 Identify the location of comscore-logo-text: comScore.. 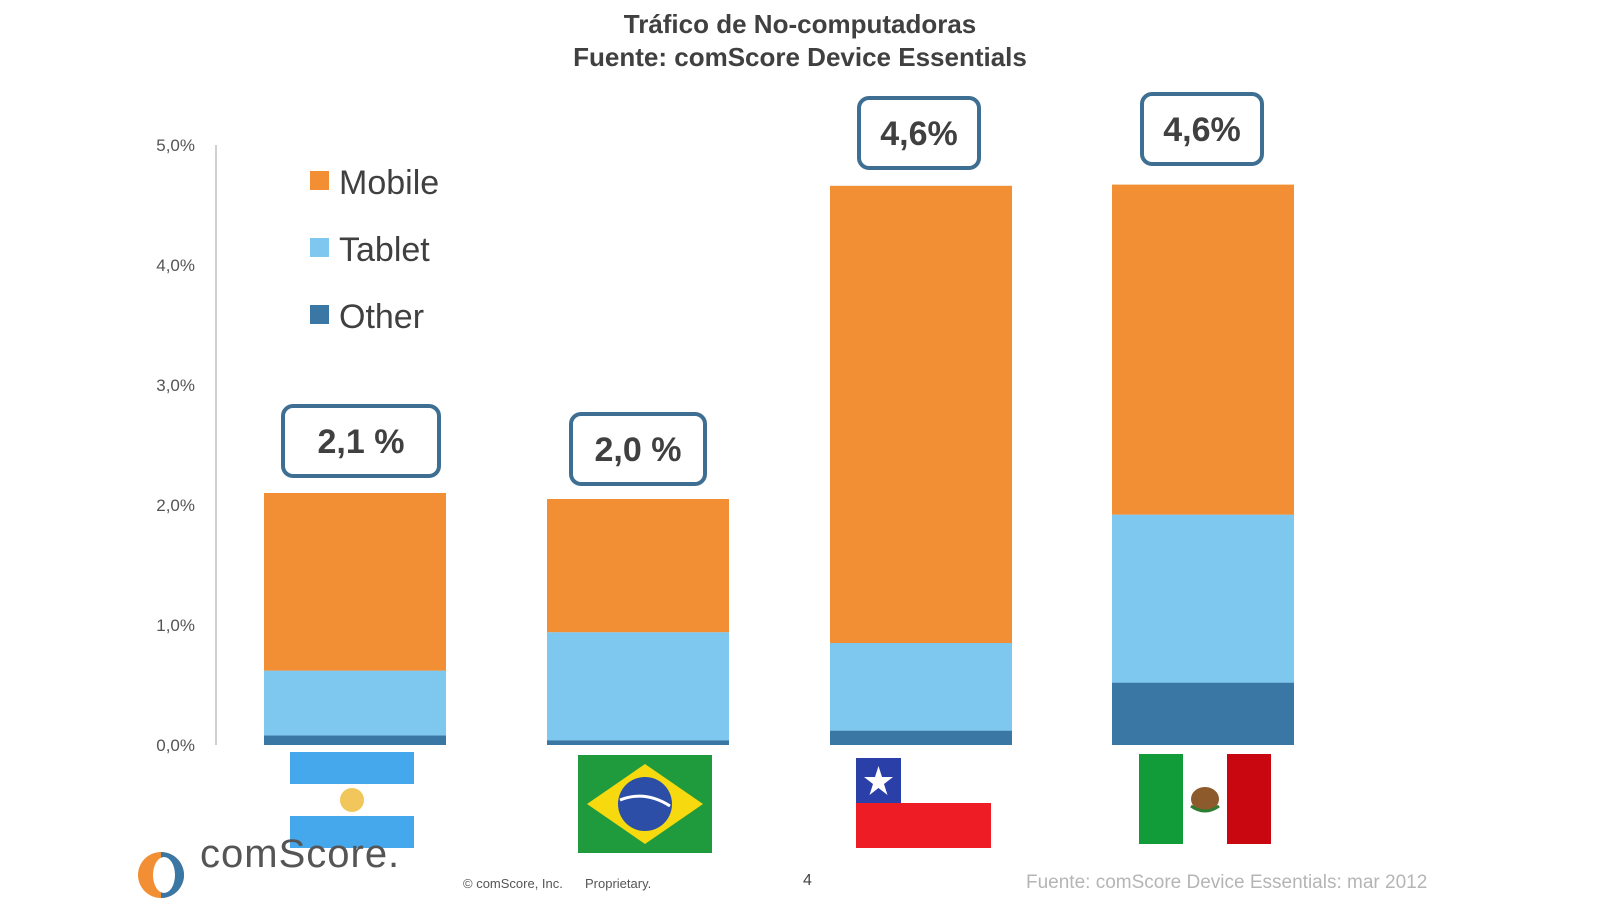
(300, 854).